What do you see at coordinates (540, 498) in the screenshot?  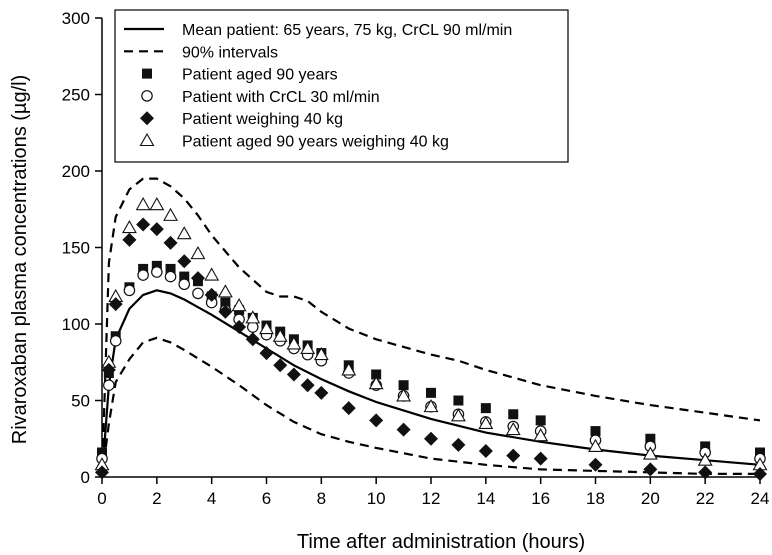 I see `x-tick-label: 16` at bounding box center [540, 498].